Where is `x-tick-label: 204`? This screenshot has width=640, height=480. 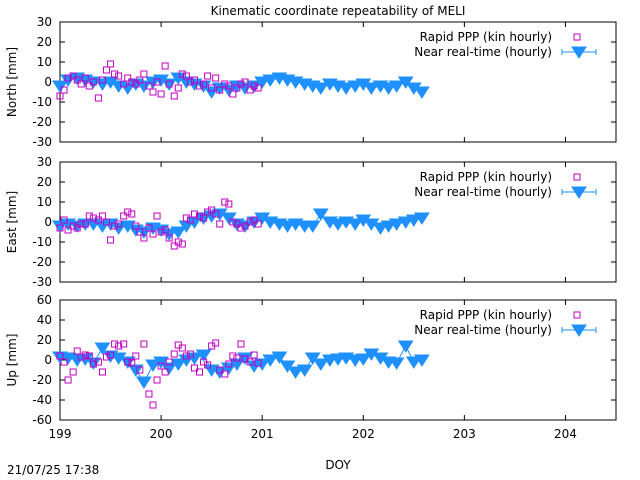
x-tick-label: 204 is located at coordinates (565, 434).